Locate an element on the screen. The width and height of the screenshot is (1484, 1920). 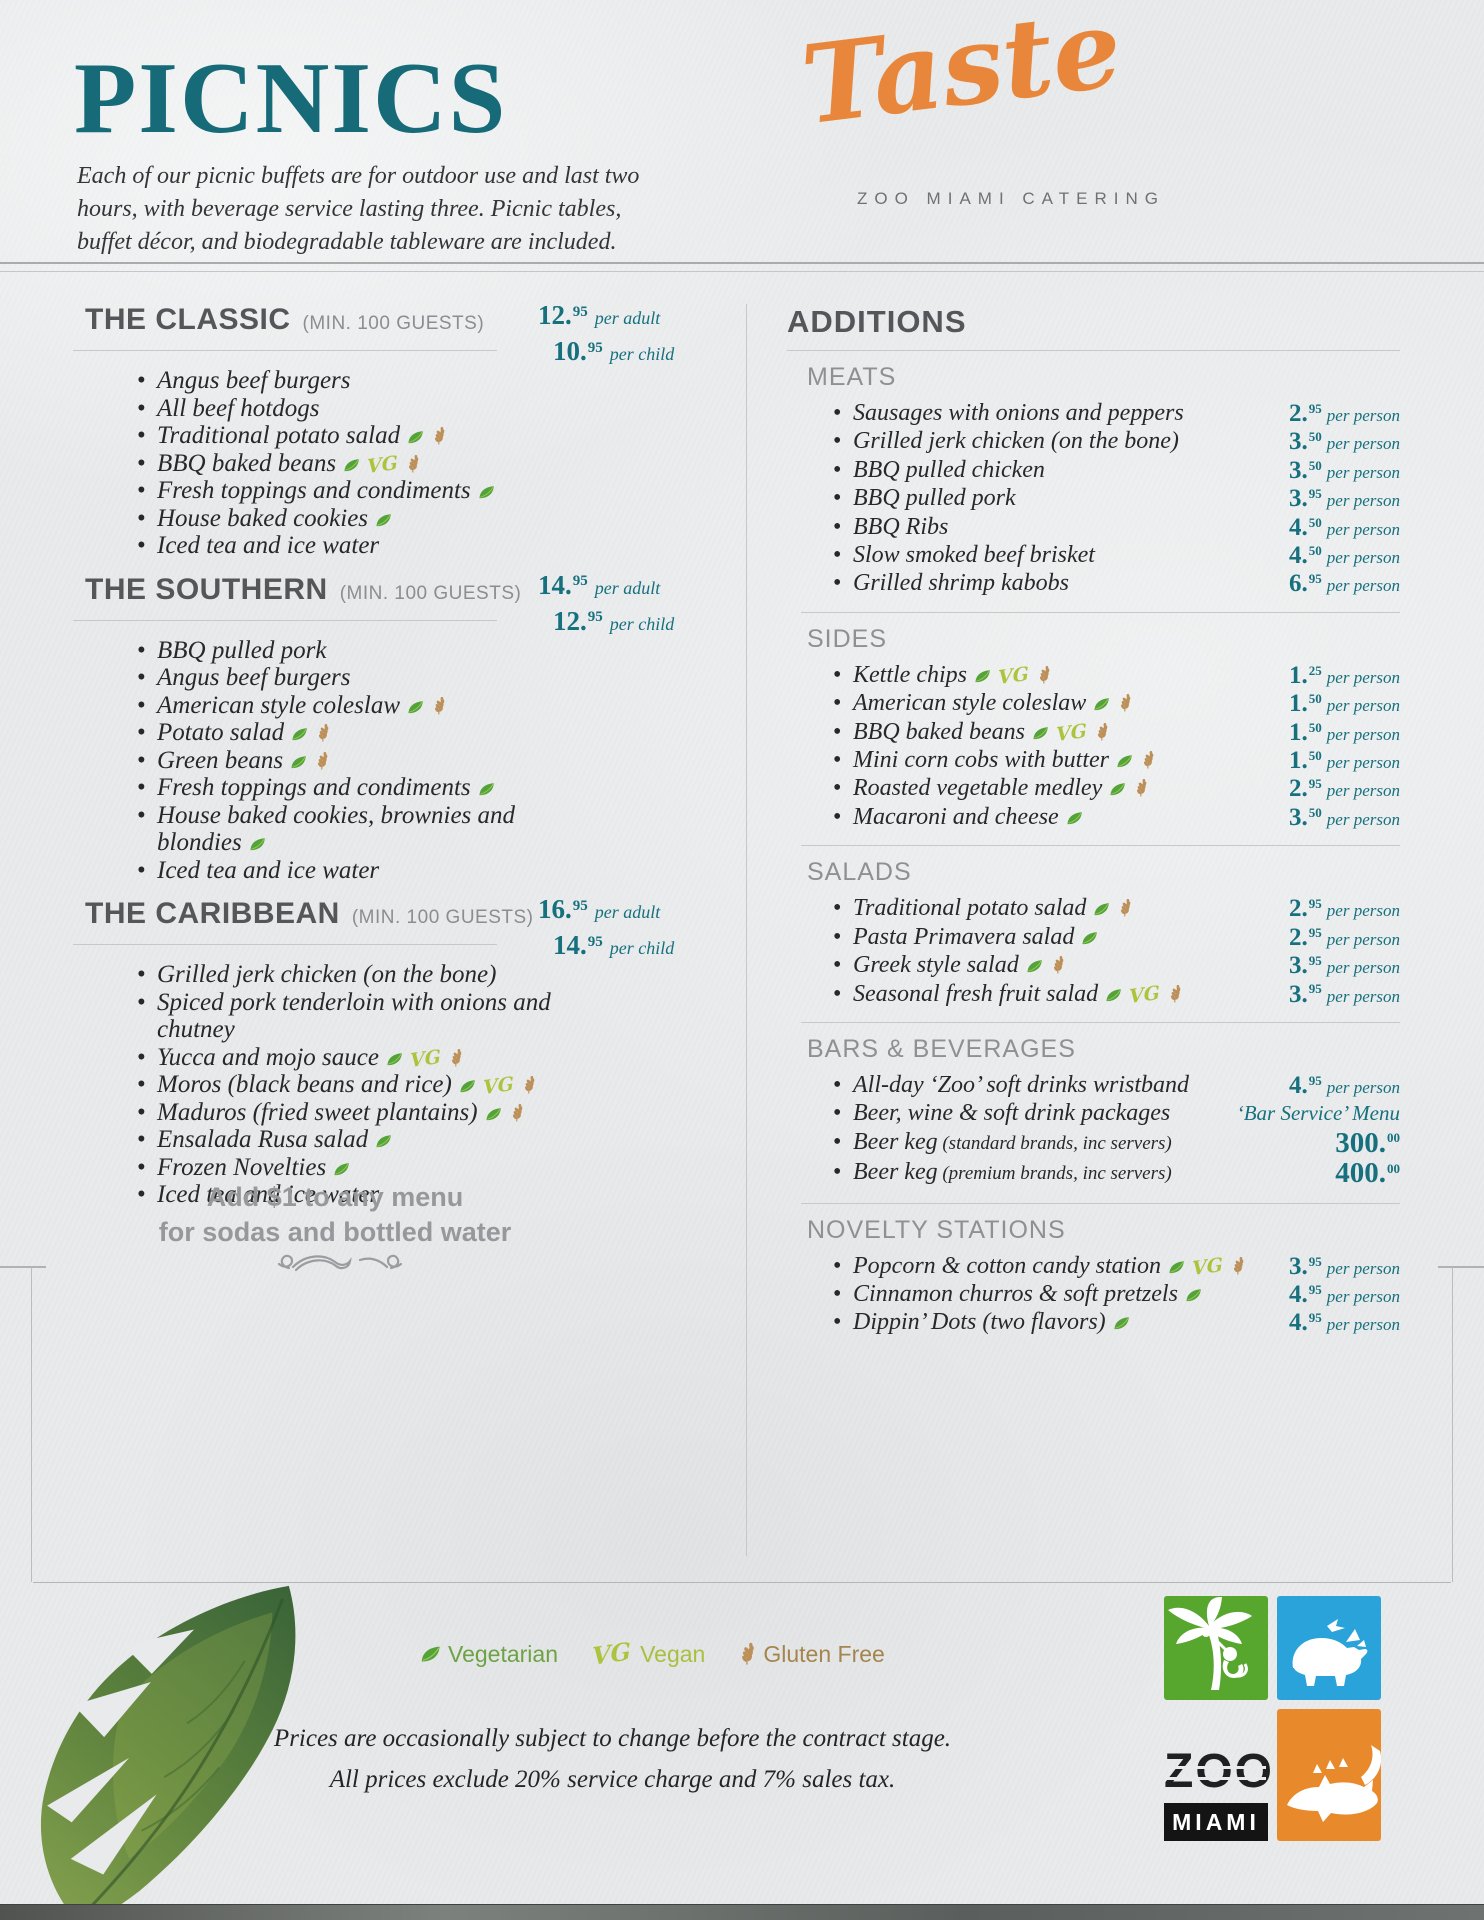
zoo-wordmark: ZOO MIAMI is located at coordinates (1218, 1775).